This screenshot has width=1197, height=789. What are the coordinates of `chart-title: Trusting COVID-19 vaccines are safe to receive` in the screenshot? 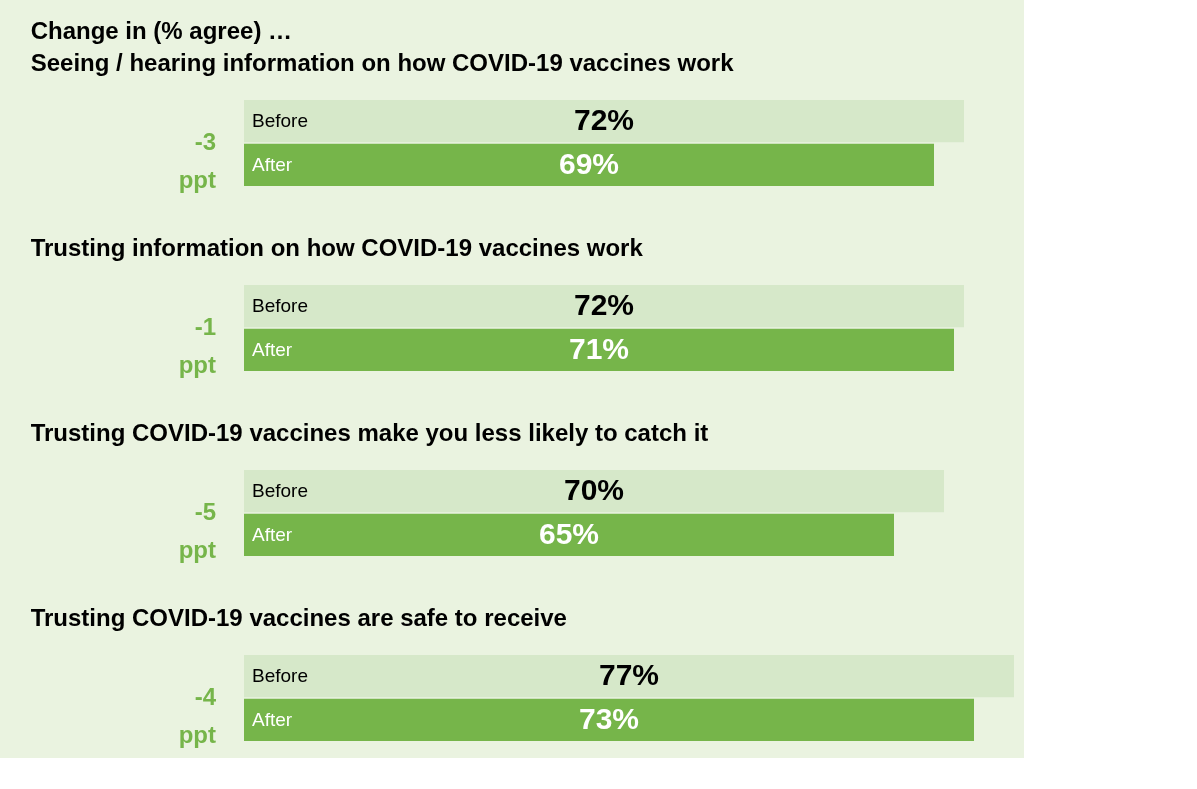 It's located at (298, 617).